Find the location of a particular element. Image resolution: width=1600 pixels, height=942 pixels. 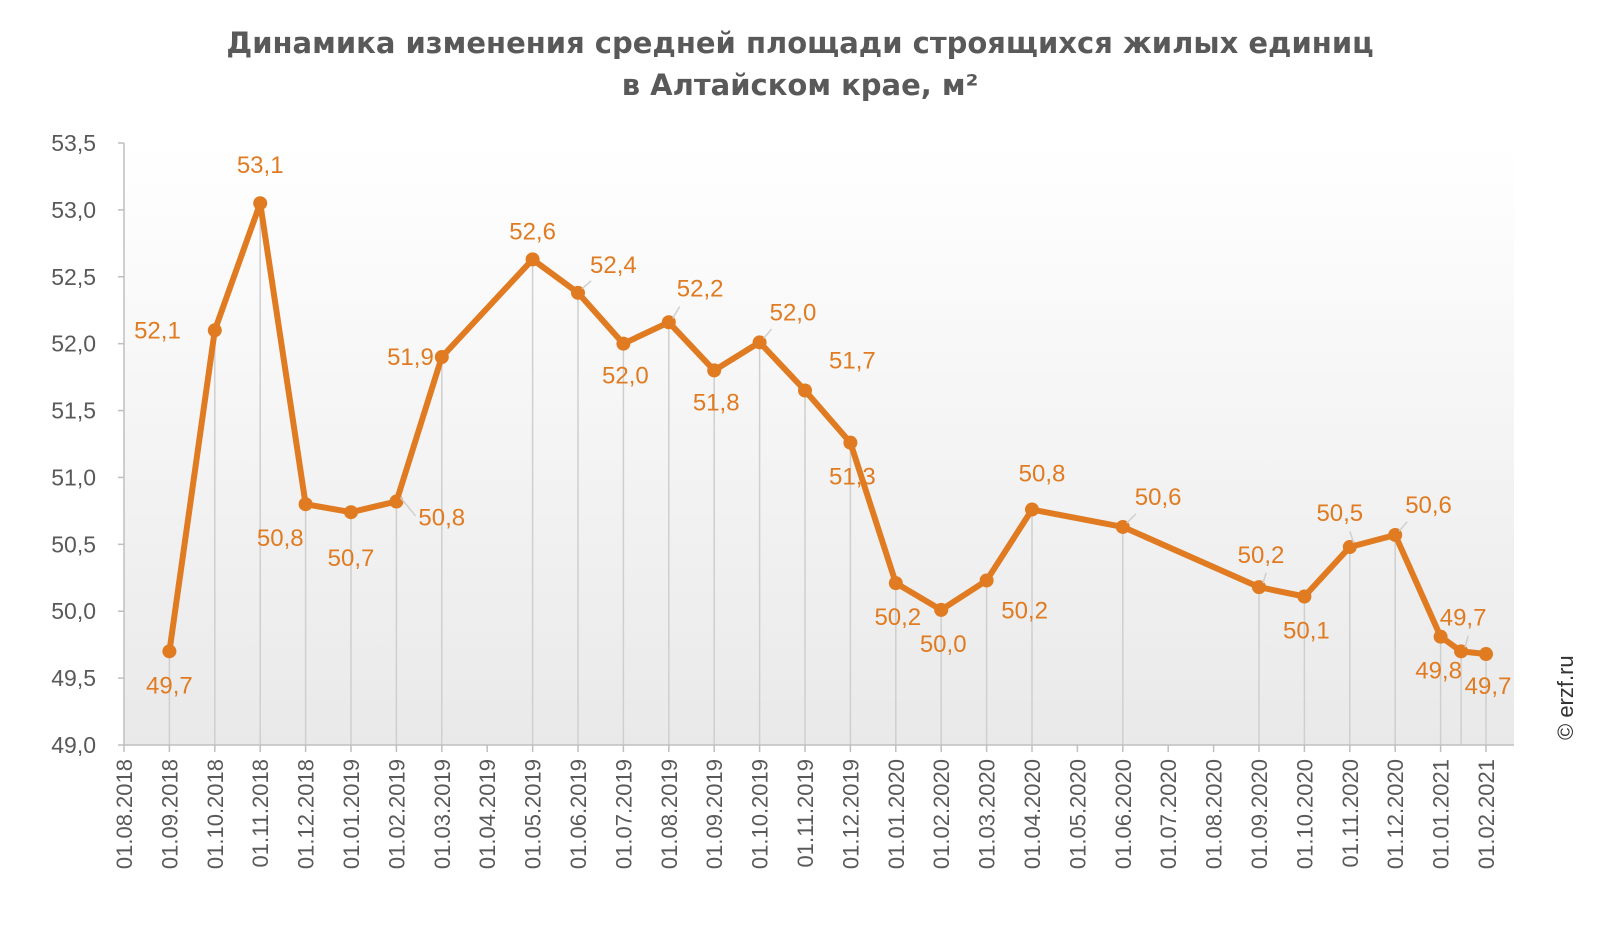

x-tick-label: 01.04.2019 is located at coordinates (487, 814).